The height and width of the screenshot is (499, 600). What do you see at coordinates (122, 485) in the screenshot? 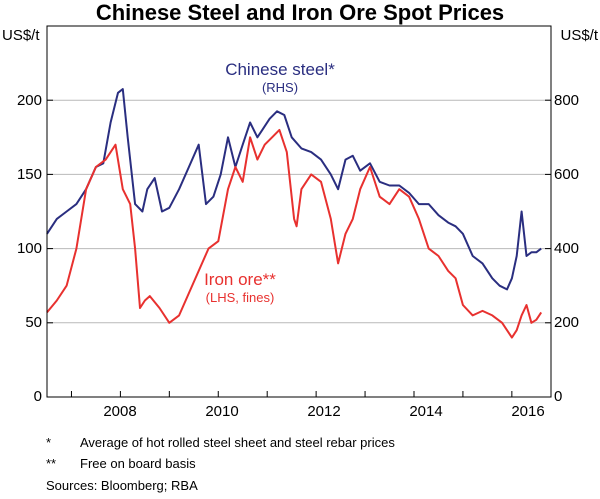
I see `sources-note: Sources: Bloomberg; RBA` at bounding box center [122, 485].